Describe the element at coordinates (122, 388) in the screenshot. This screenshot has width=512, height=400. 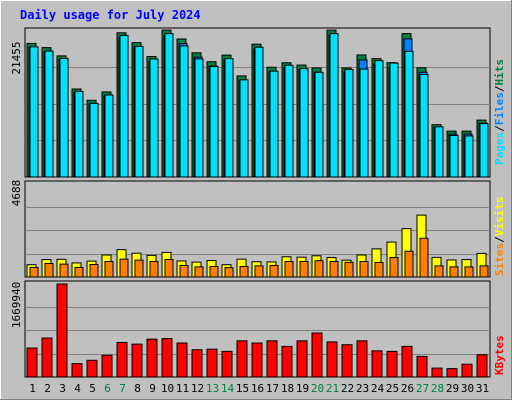
I see `x-tick-label: 7` at that location.